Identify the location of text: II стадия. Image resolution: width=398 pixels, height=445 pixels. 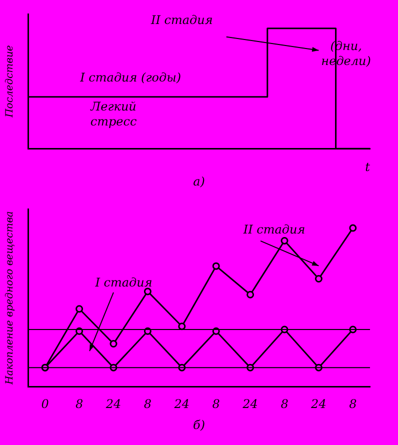
(181, 19).